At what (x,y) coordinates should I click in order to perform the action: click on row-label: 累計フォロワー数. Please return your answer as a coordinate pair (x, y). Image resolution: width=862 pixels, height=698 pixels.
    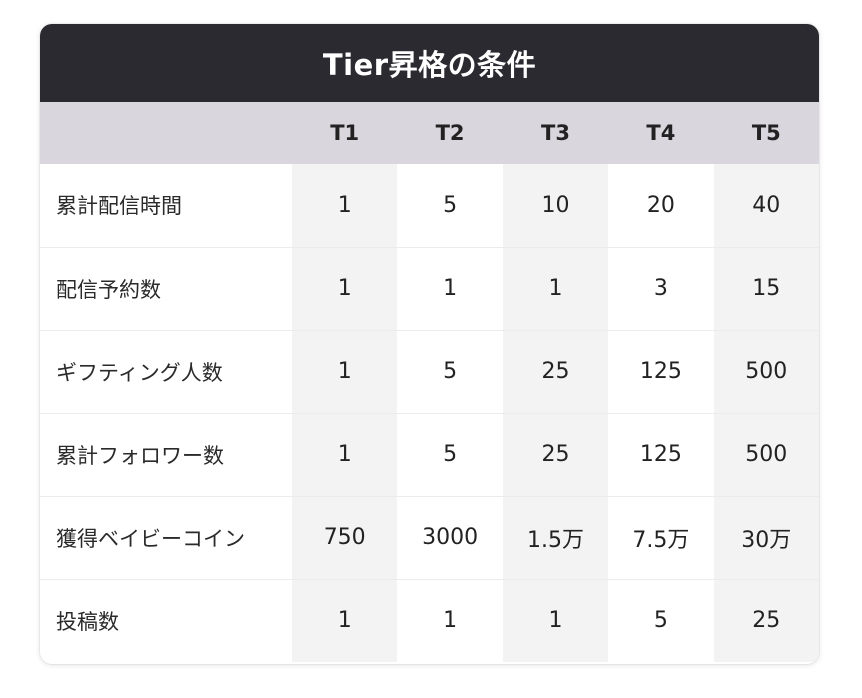
    Looking at the image, I should click on (140, 455).